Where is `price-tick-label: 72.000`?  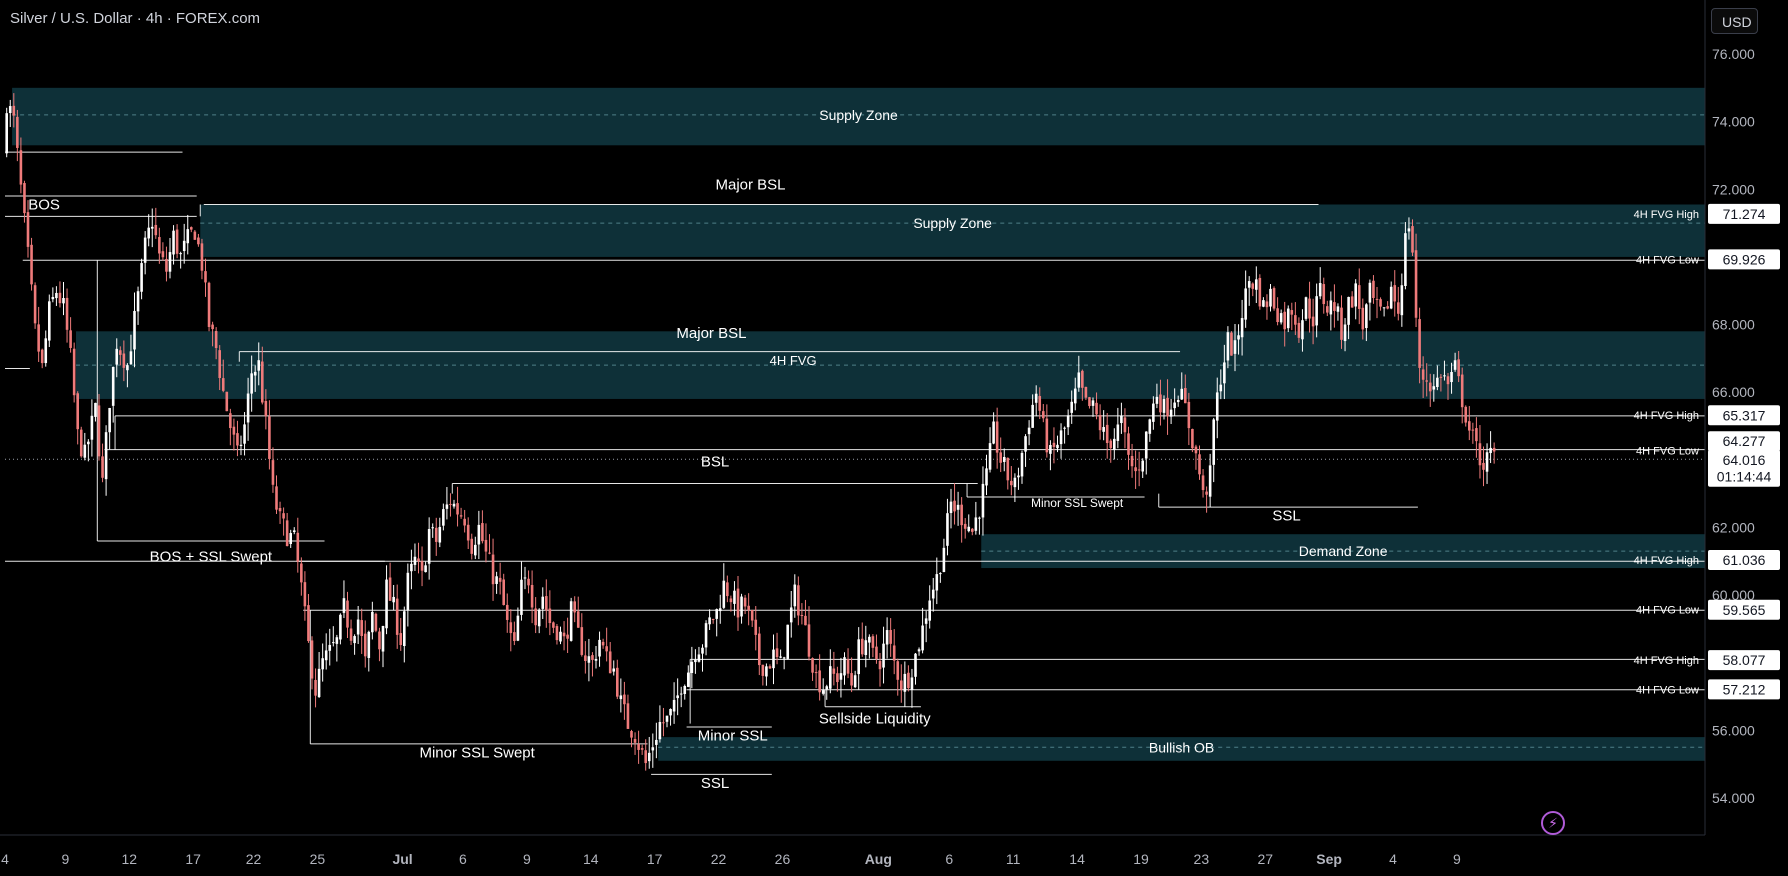
price-tick-label: 72.000 is located at coordinates (1733, 189).